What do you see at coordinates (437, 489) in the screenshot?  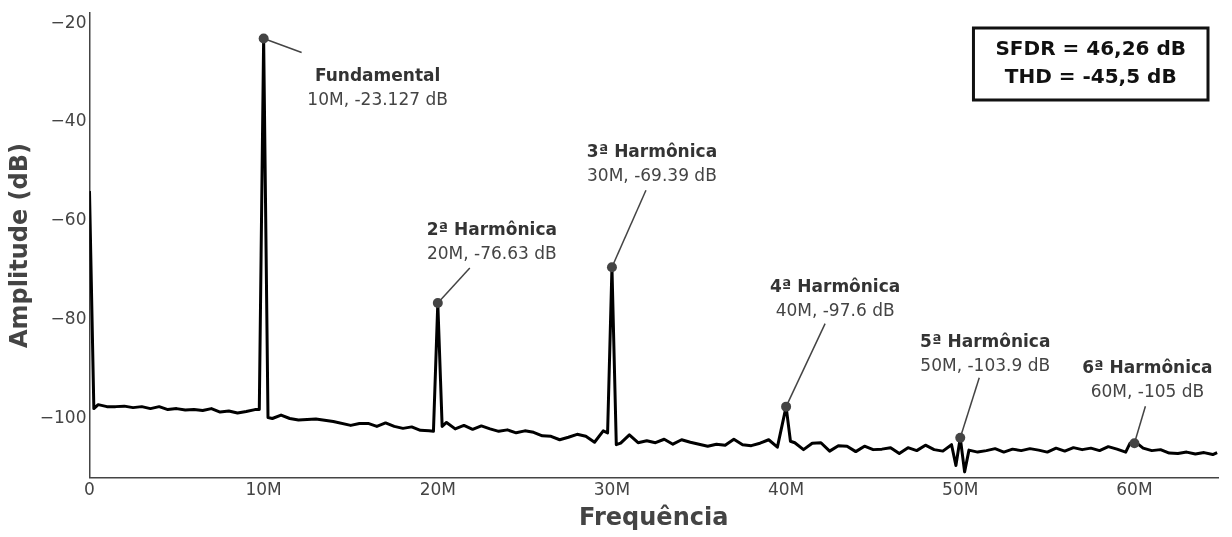 I see `x-tick-label: 20M` at bounding box center [437, 489].